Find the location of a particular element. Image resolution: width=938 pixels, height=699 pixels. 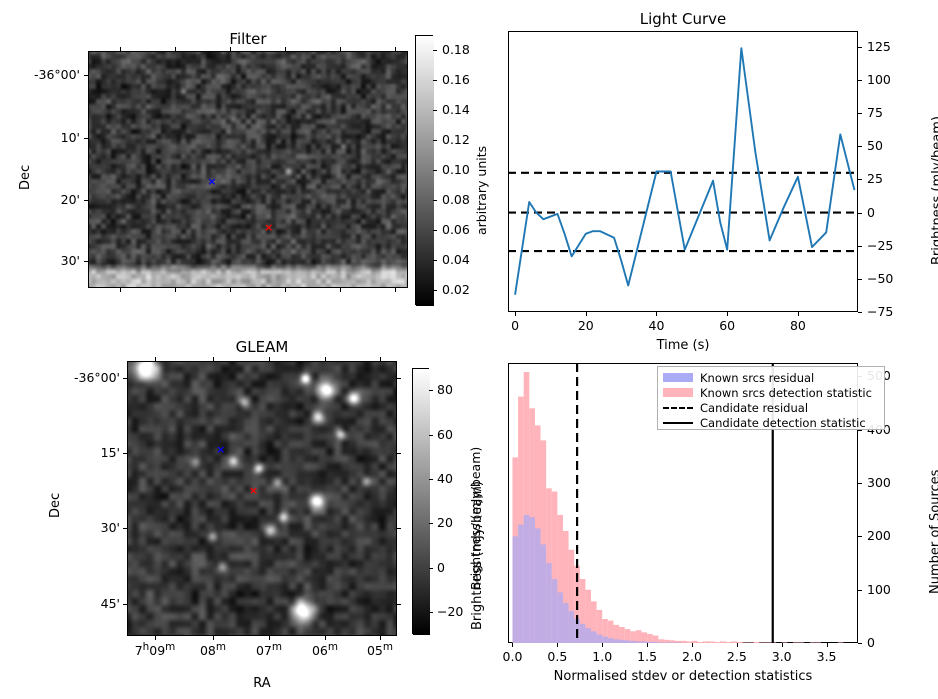

gleam-colorbar-tick: 40 is located at coordinates (445, 478).